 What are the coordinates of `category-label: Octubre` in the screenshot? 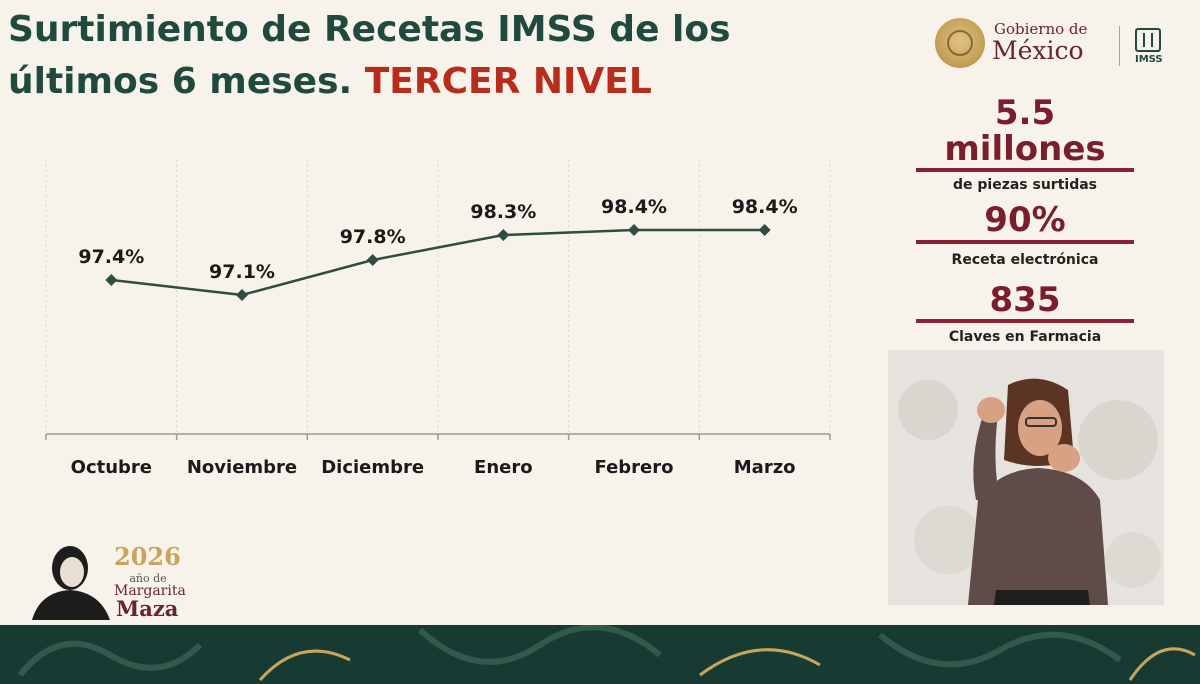 It's located at (111, 467).